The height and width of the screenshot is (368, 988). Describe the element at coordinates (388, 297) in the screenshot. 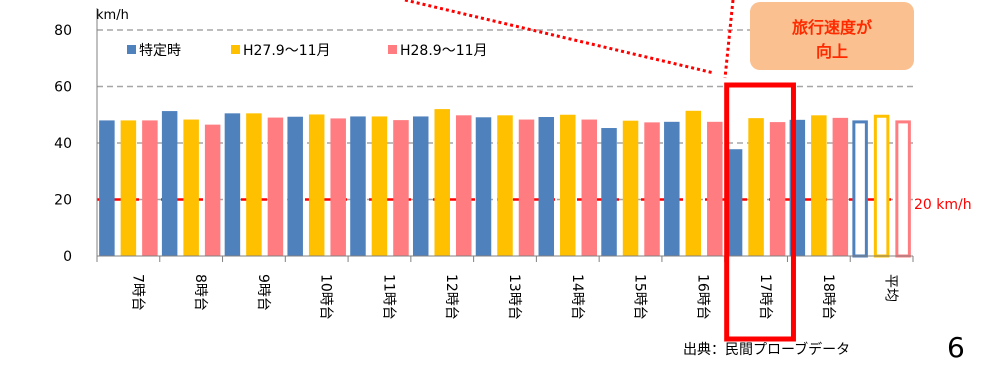

I see `x-category-label: 11時台` at that location.